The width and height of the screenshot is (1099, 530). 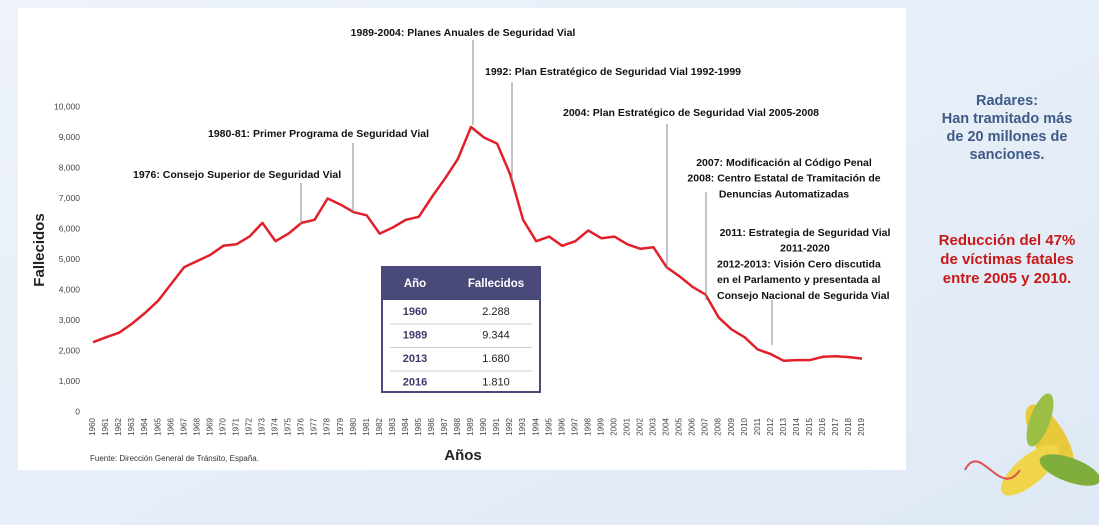 I want to click on y-tick-label: 1,000, so click(x=70, y=381).